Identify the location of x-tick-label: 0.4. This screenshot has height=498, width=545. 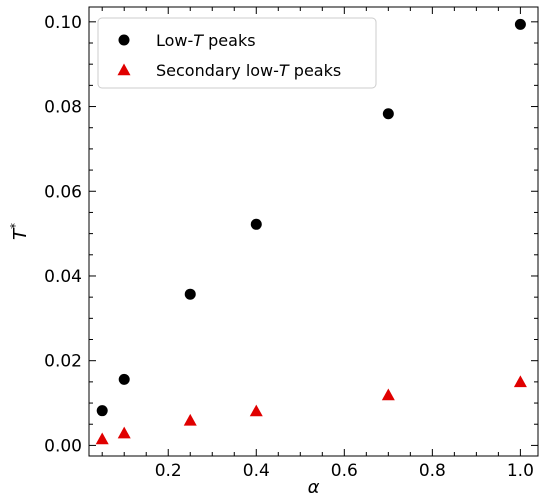
(256, 471).